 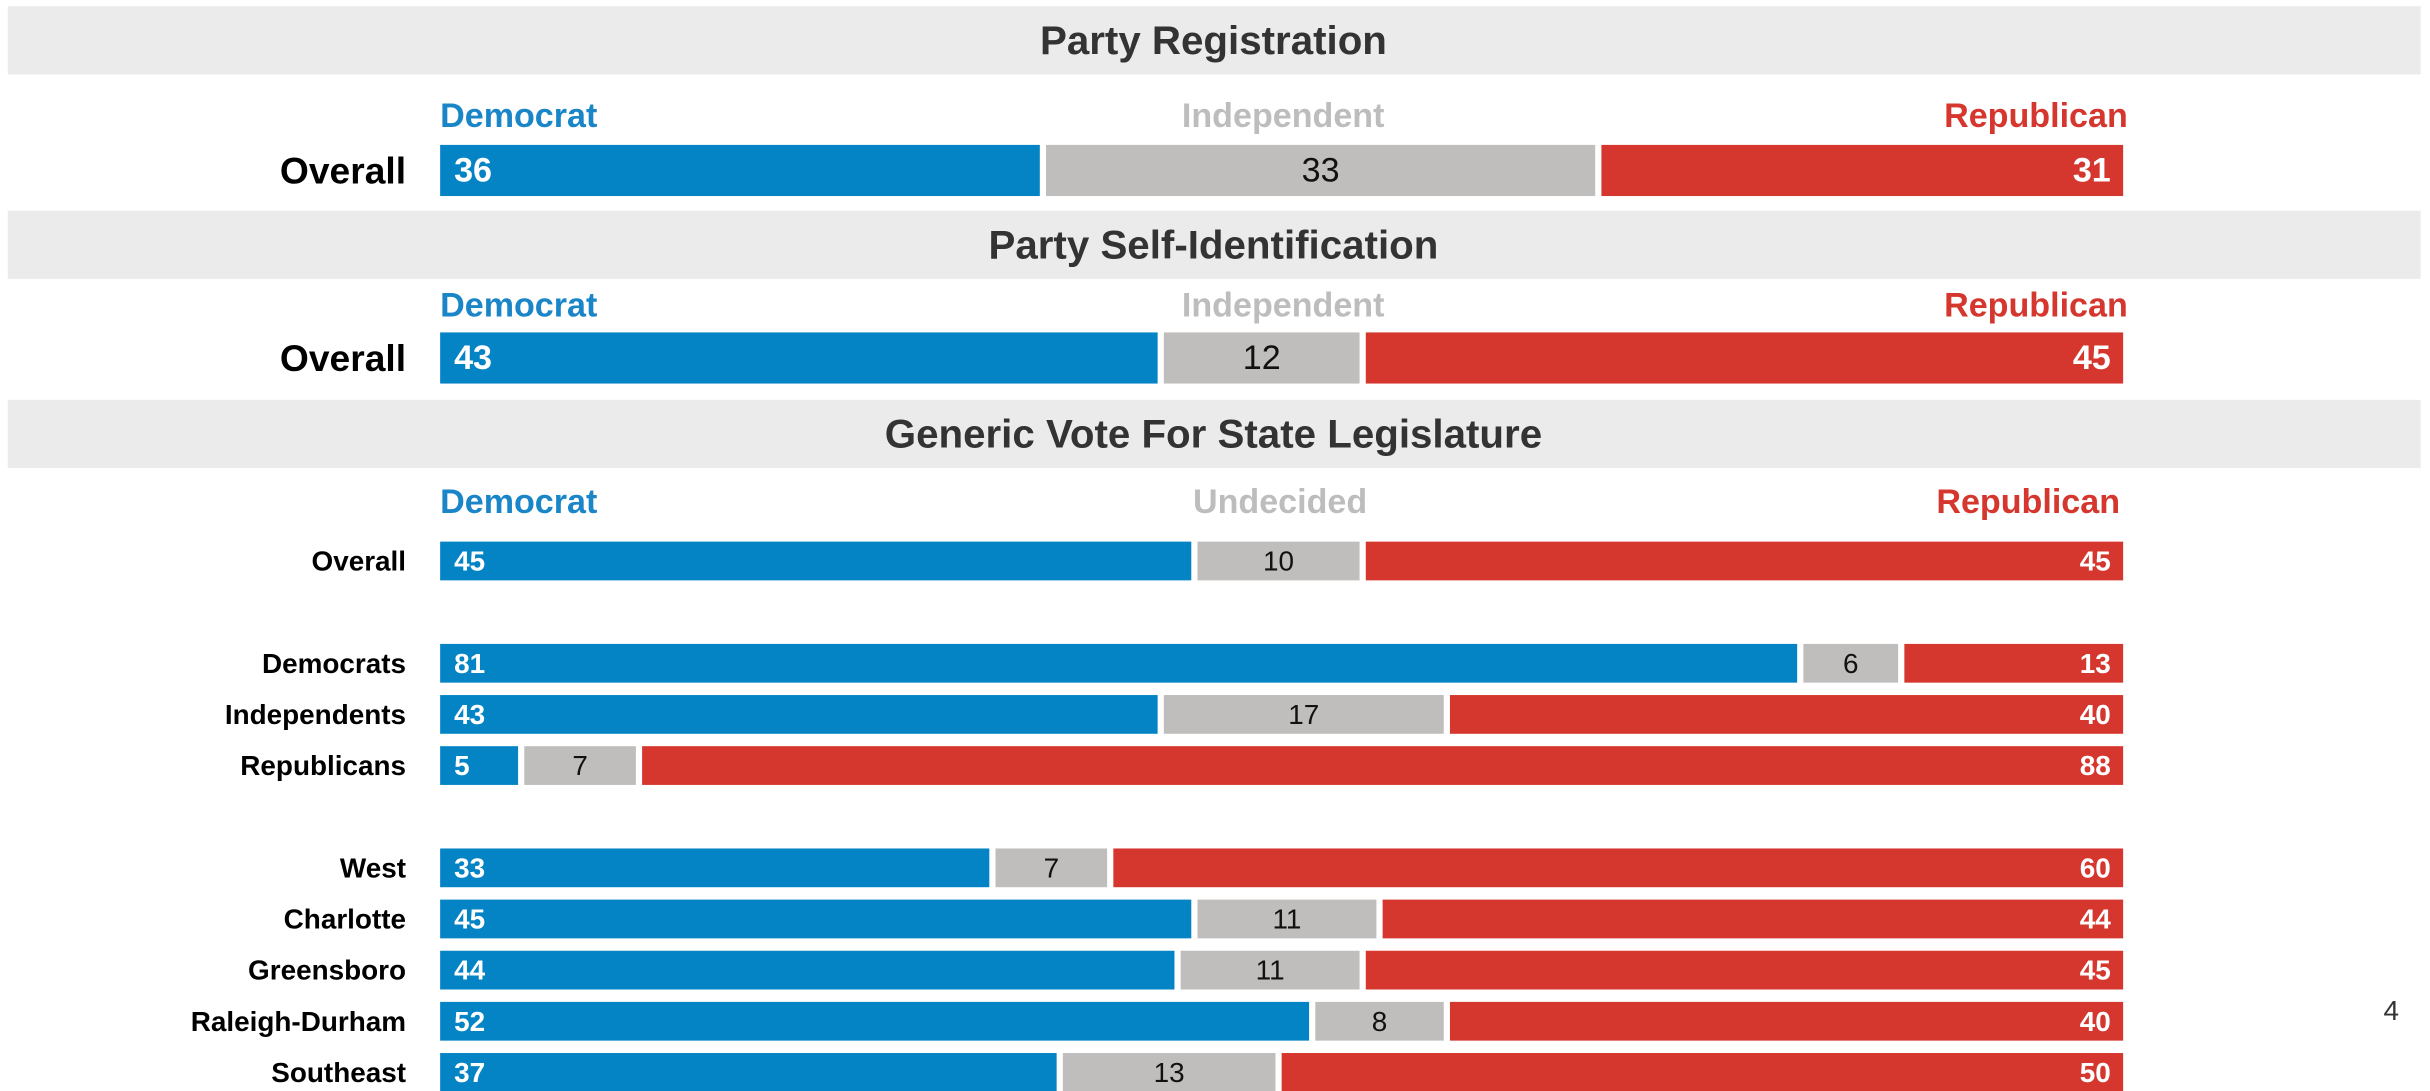 I want to click on value-label: 6, so click(x=1851, y=663).